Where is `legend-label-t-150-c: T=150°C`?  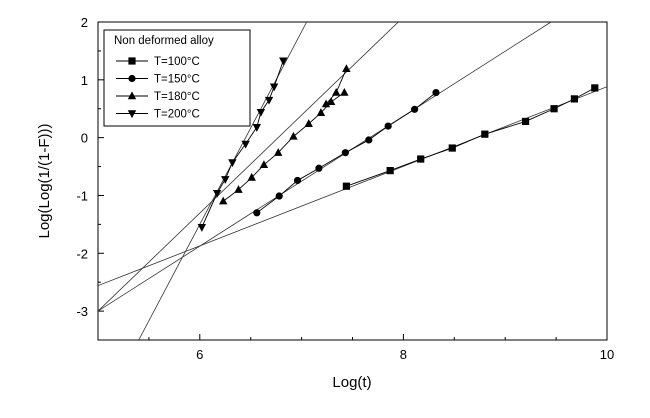 legend-label-t-150-c: T=150°C is located at coordinates (177, 80).